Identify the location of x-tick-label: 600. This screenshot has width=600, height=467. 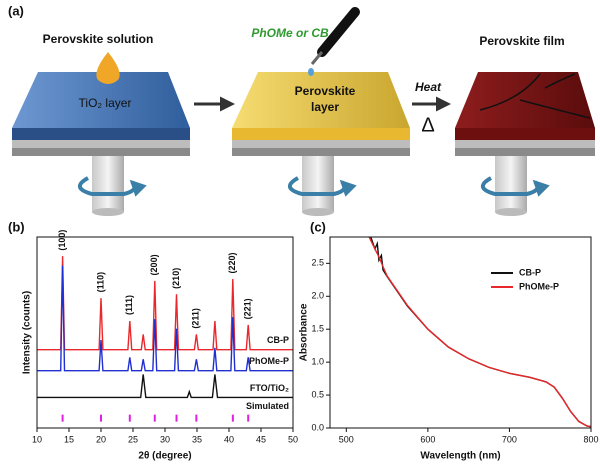
(427, 439).